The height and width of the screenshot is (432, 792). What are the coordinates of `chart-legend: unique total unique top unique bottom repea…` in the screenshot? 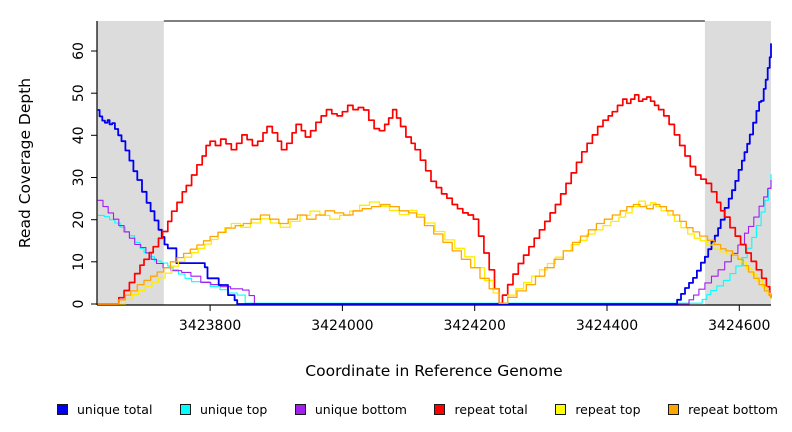 It's located at (396, 409).